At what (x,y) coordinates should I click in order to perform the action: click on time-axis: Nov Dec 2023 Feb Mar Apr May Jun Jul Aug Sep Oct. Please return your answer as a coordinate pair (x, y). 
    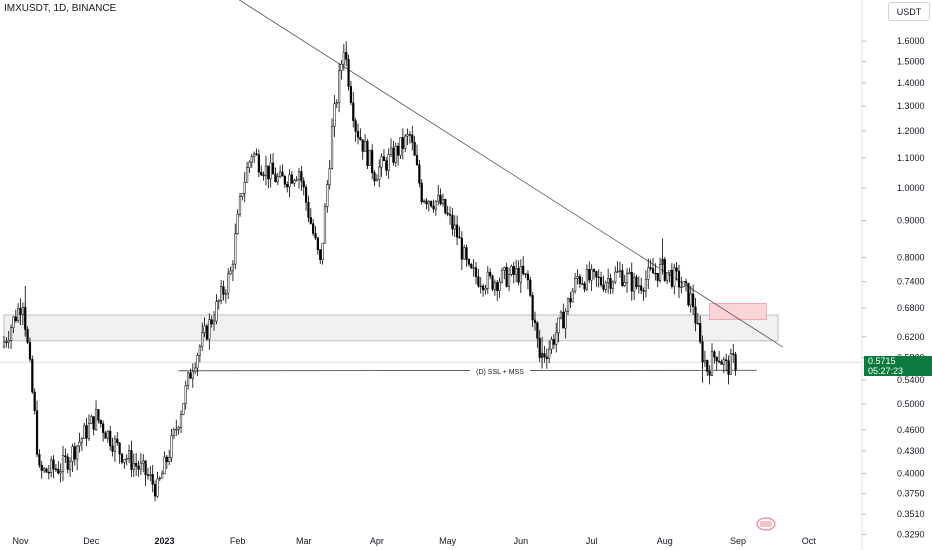
    Looking at the image, I should click on (415, 541).